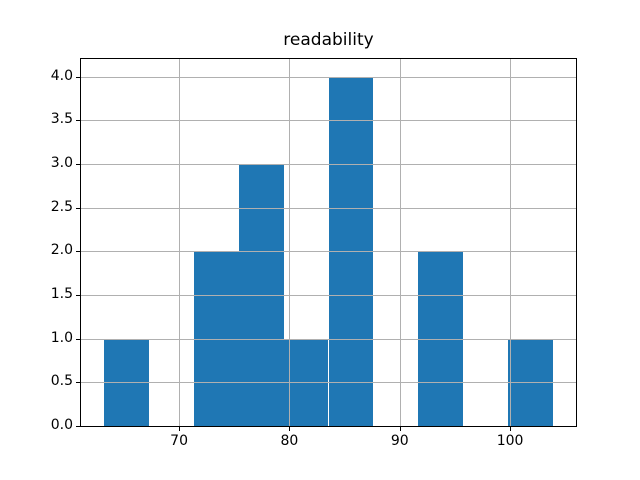  I want to click on y-tick-label: 1.0, so click(61, 337).